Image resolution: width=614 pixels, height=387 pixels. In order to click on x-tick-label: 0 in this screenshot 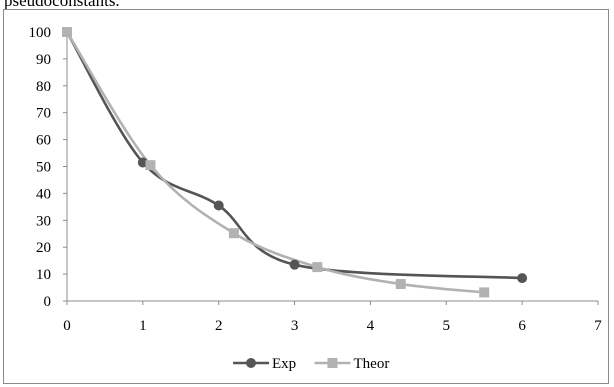, I will do `click(67, 326)`.